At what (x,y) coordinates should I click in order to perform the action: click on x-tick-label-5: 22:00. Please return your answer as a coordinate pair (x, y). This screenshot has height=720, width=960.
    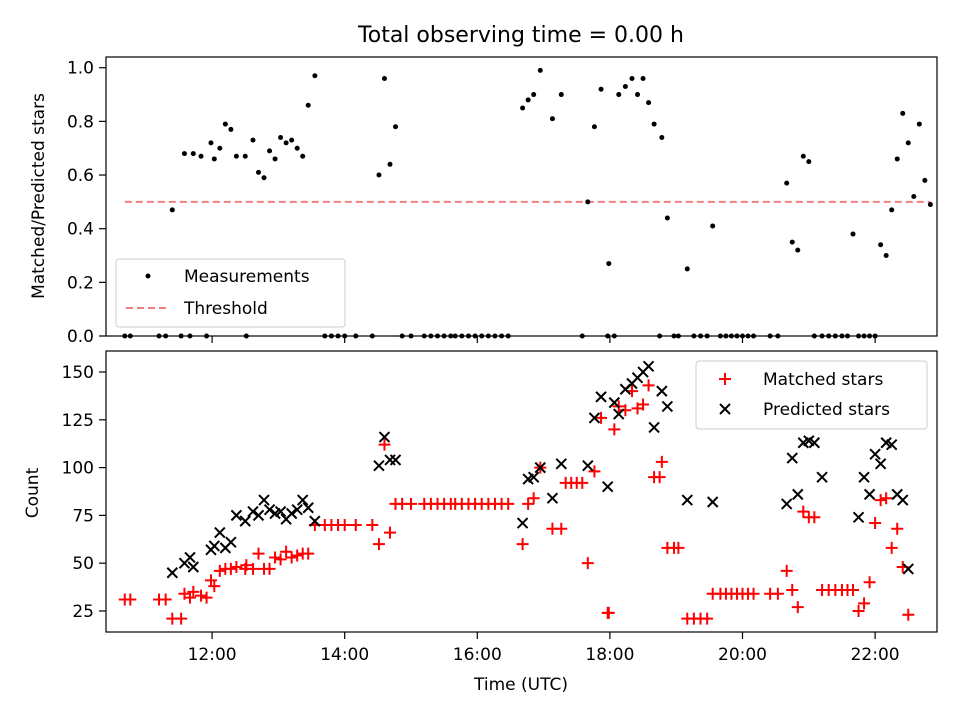
    Looking at the image, I should click on (875, 655).